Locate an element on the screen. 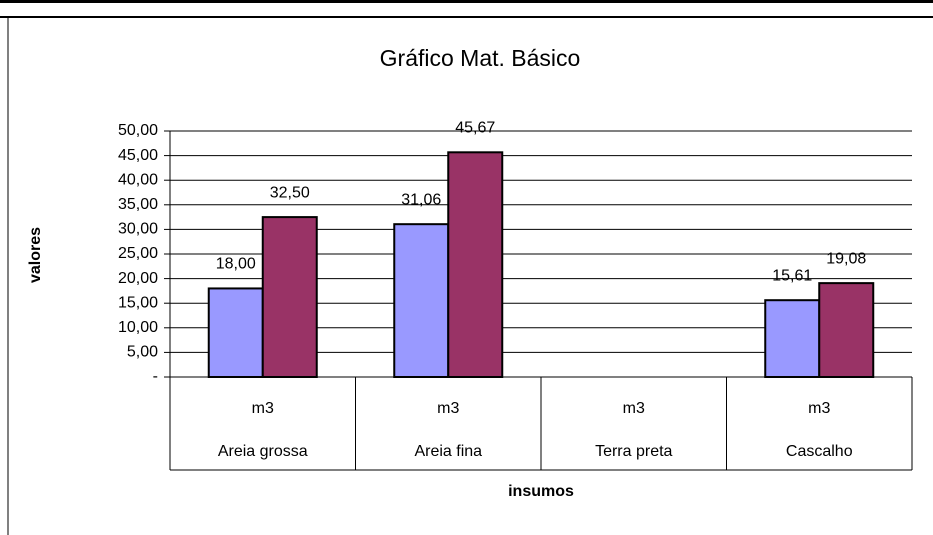  y-tick-label: 40,00 is located at coordinates (138, 179).